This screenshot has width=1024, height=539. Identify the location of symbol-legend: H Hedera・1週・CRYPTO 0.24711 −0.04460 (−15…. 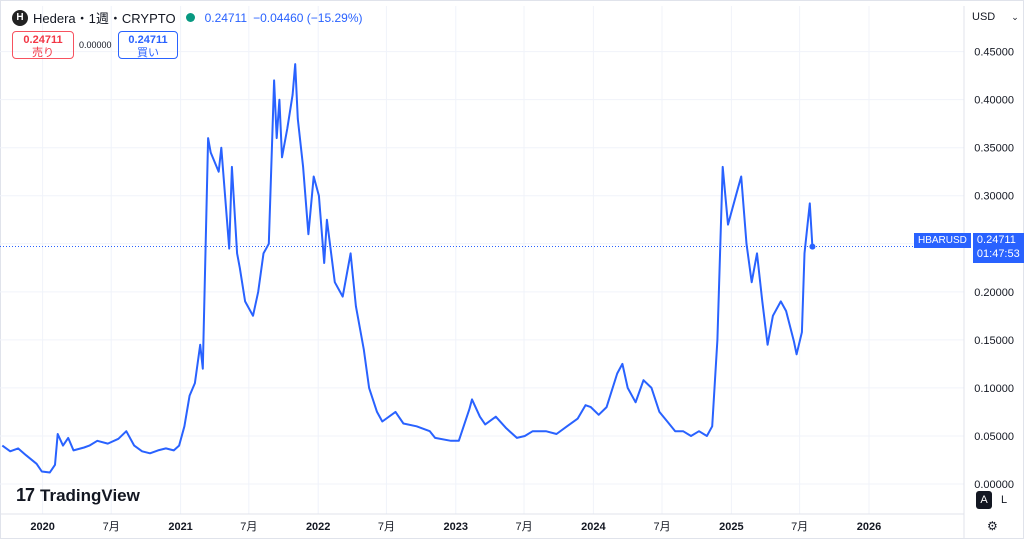
(187, 17).